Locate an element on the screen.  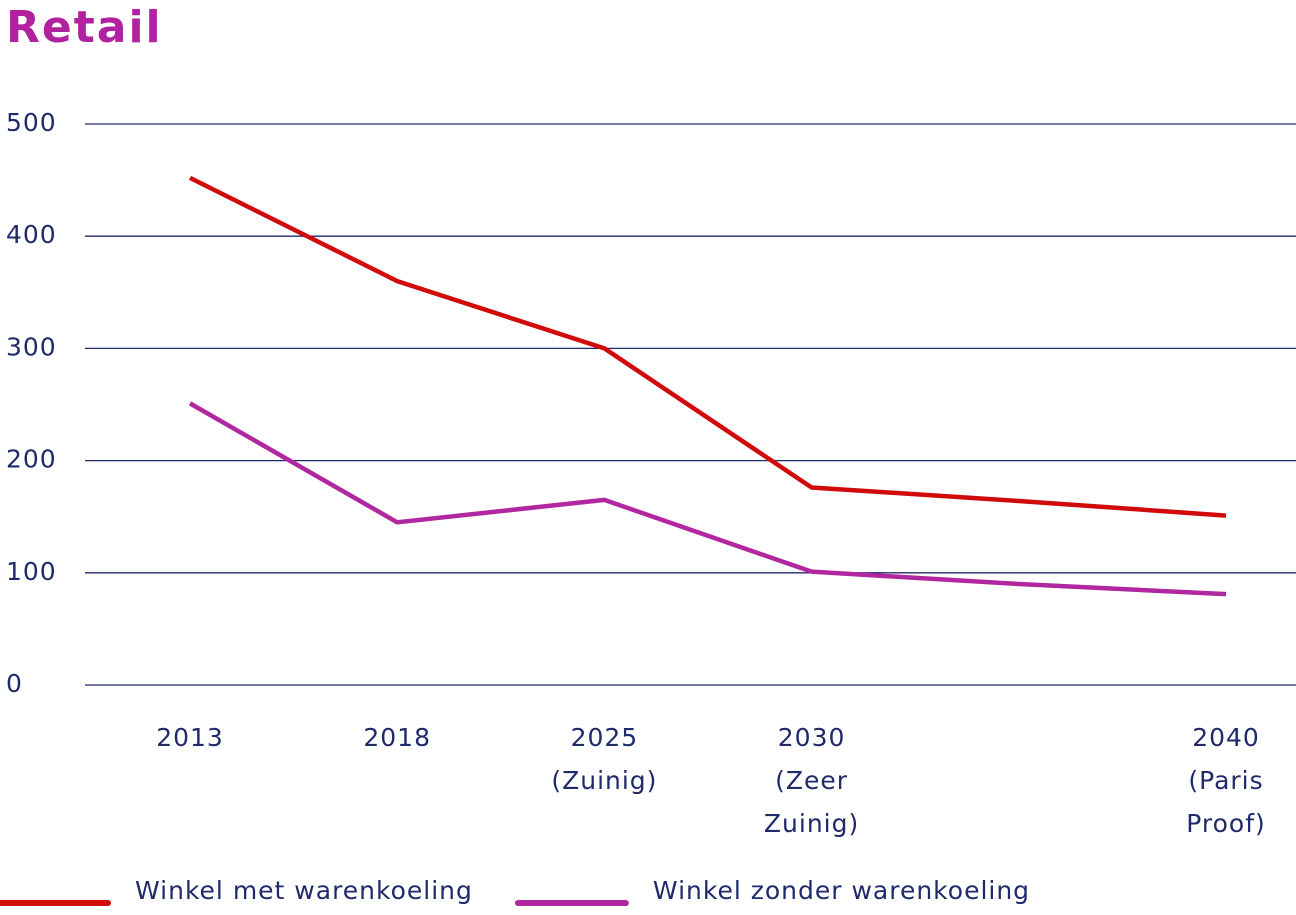
x-tick-label: 2040 (Paris Proof) is located at coordinates (1226, 780).